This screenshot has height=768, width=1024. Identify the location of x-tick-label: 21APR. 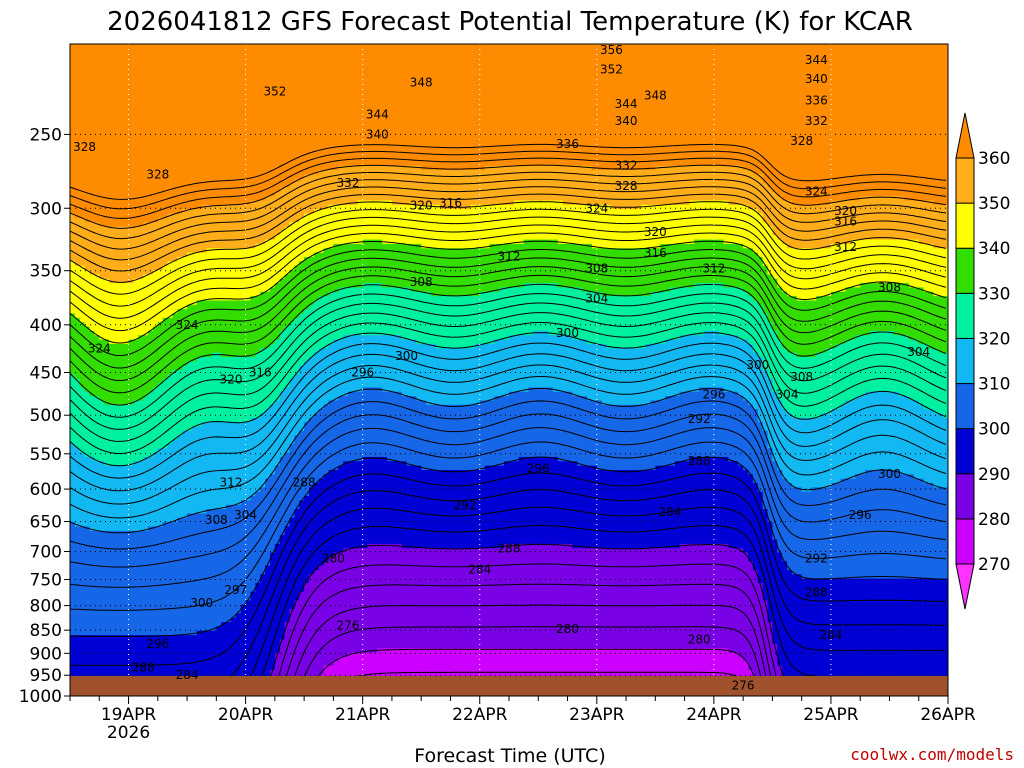
(363, 715).